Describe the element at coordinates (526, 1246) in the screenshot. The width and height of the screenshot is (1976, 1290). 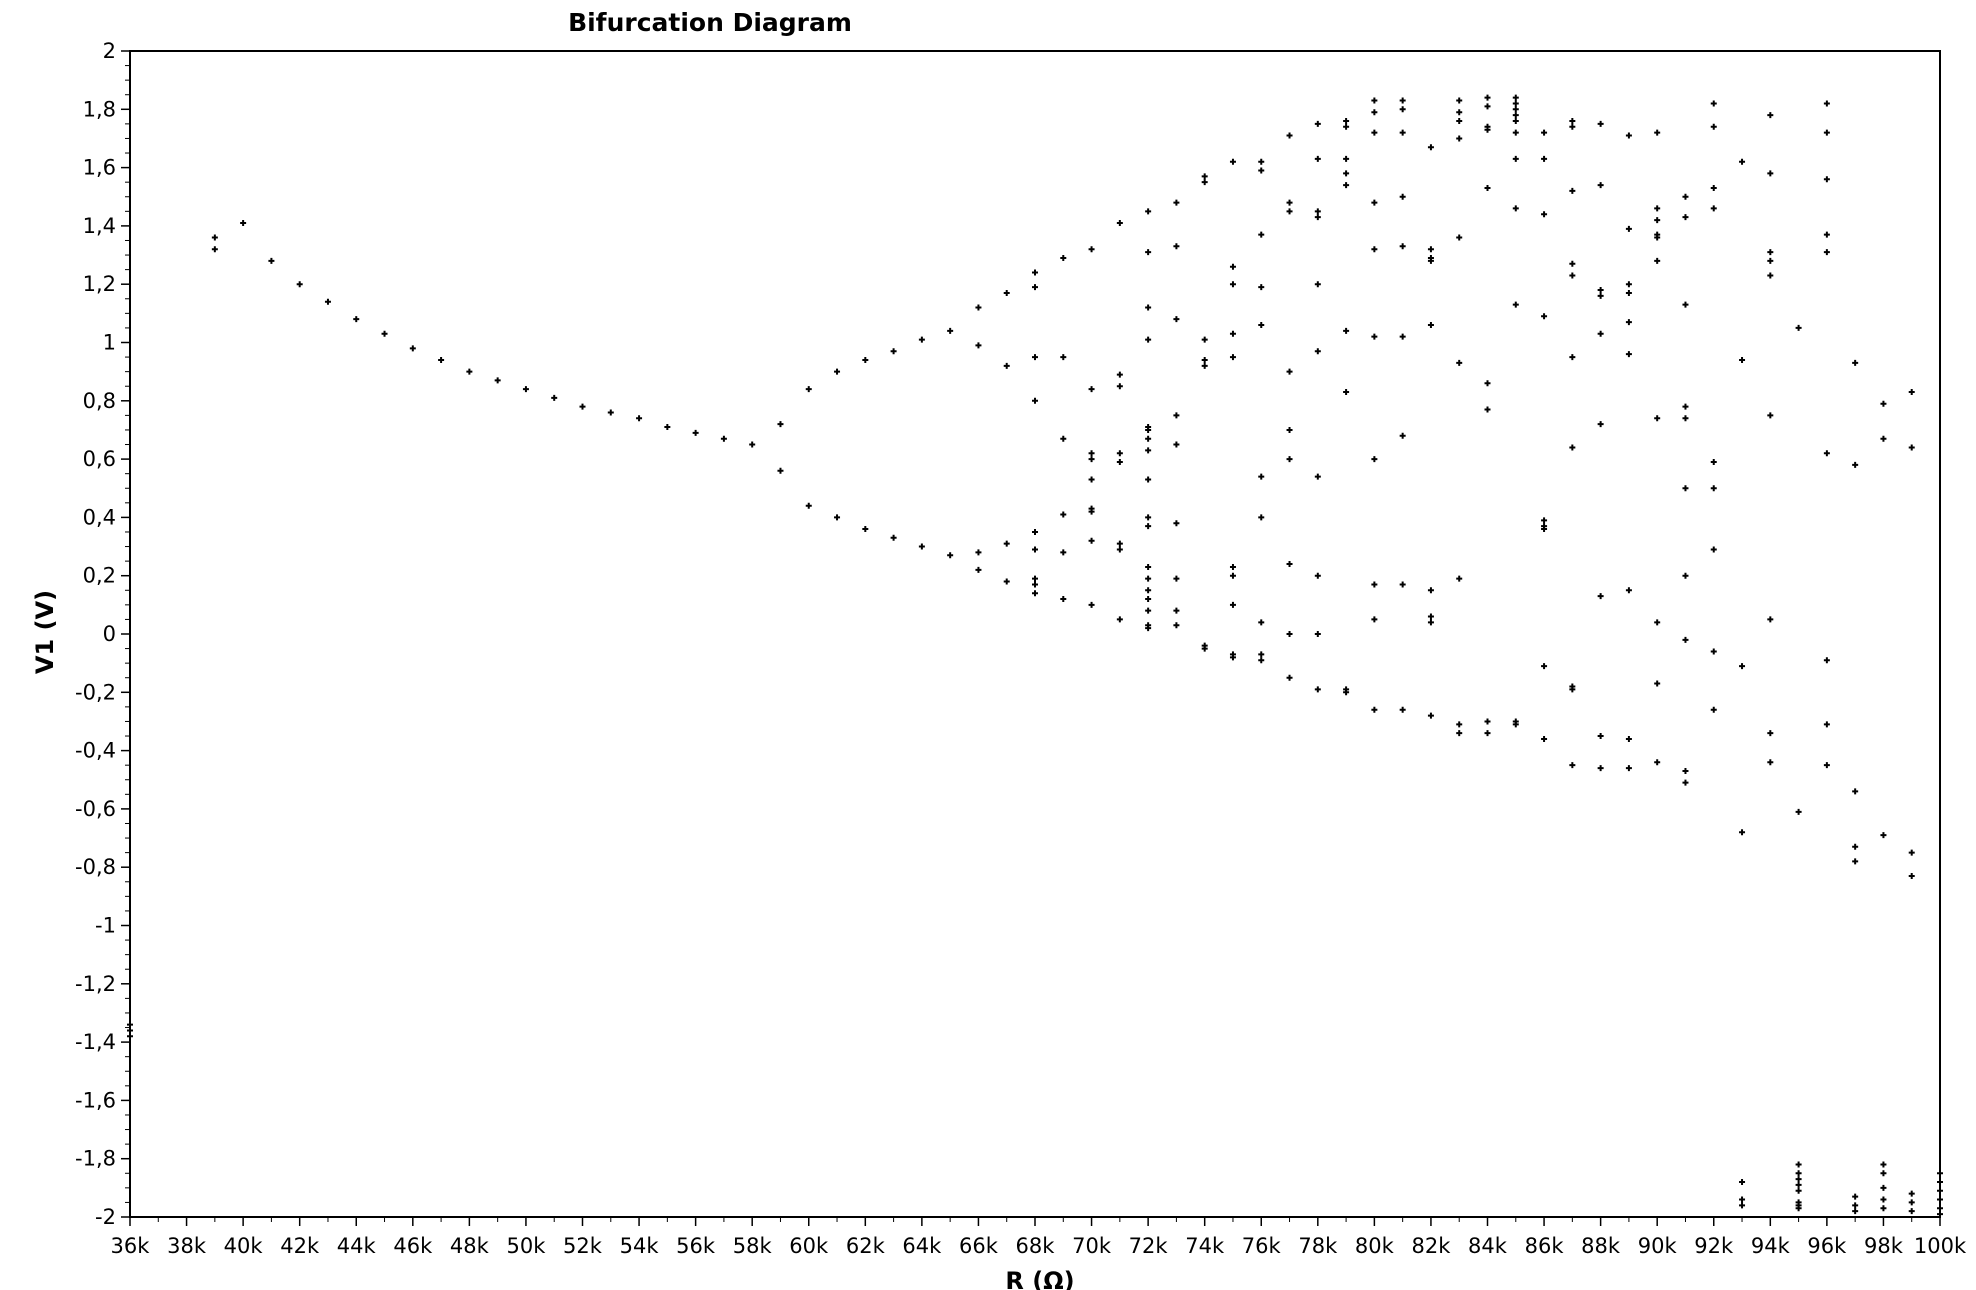
I see `x-tick-label: 50k` at that location.